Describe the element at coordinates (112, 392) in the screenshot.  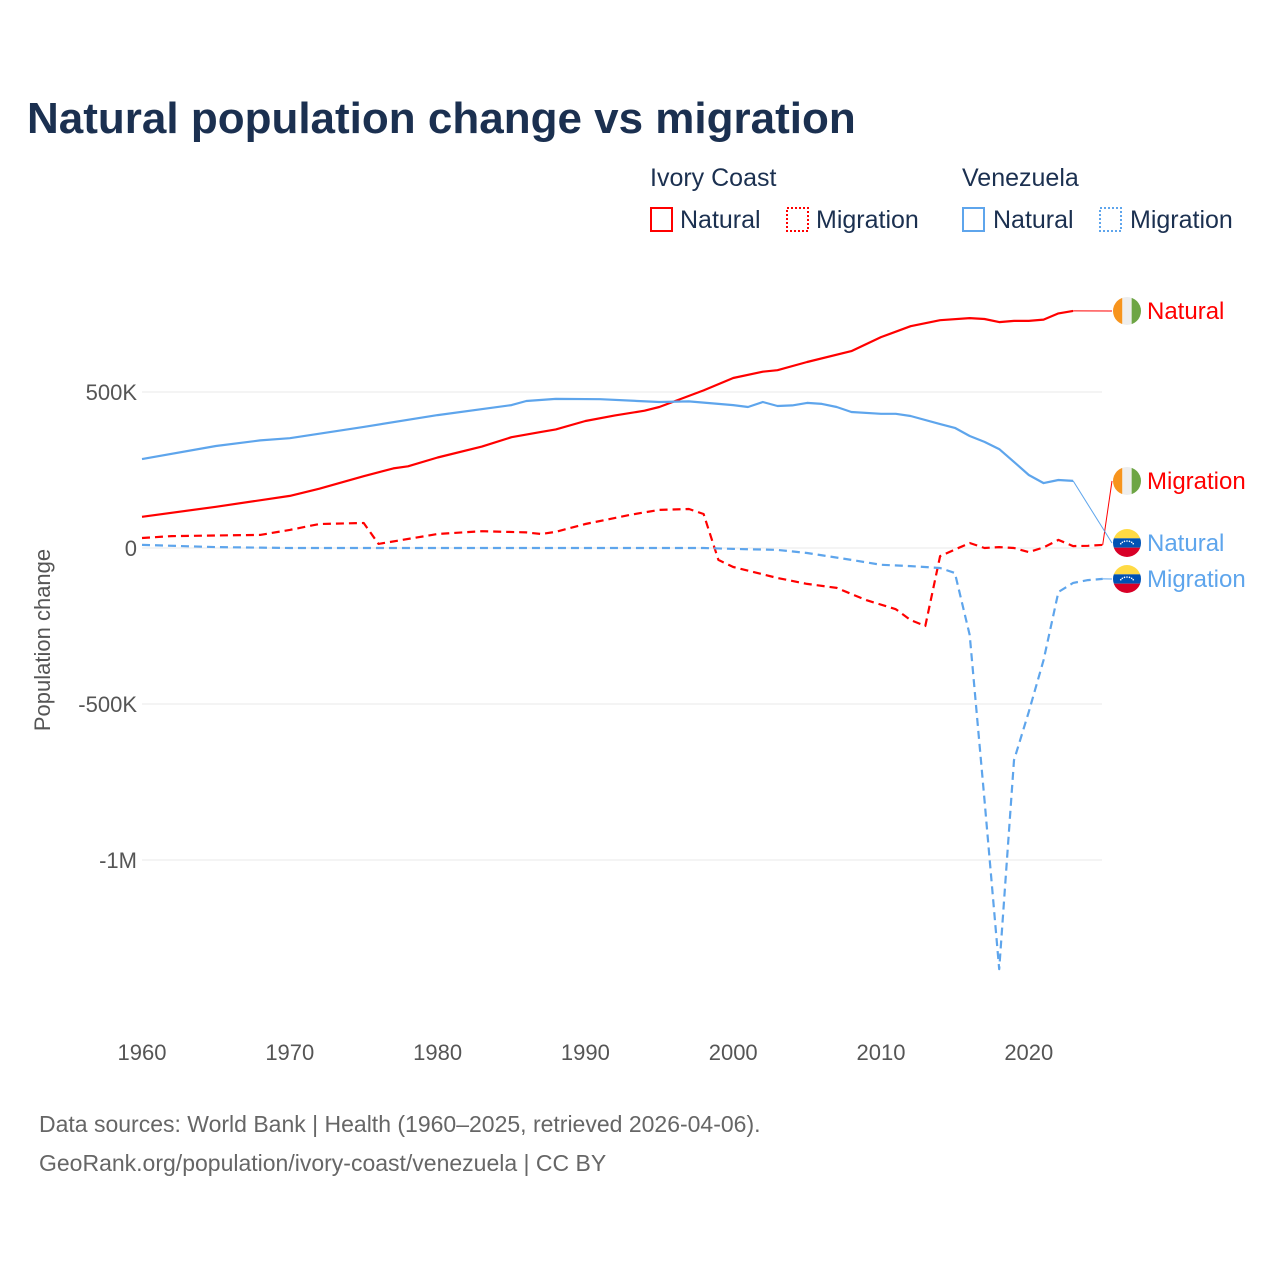
I see `y-tick-label: 500K` at that location.